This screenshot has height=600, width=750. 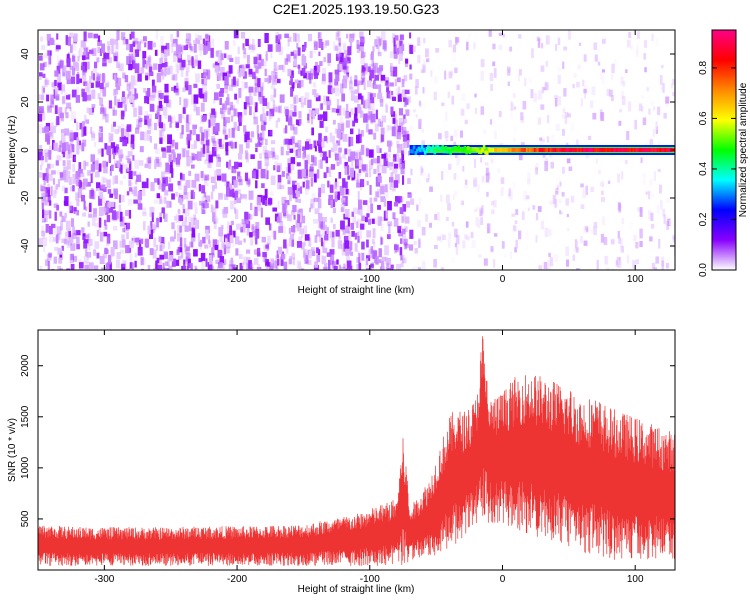 What do you see at coordinates (356, 589) in the screenshot?
I see `snr-x-label: Height of straight line (km)` at bounding box center [356, 589].